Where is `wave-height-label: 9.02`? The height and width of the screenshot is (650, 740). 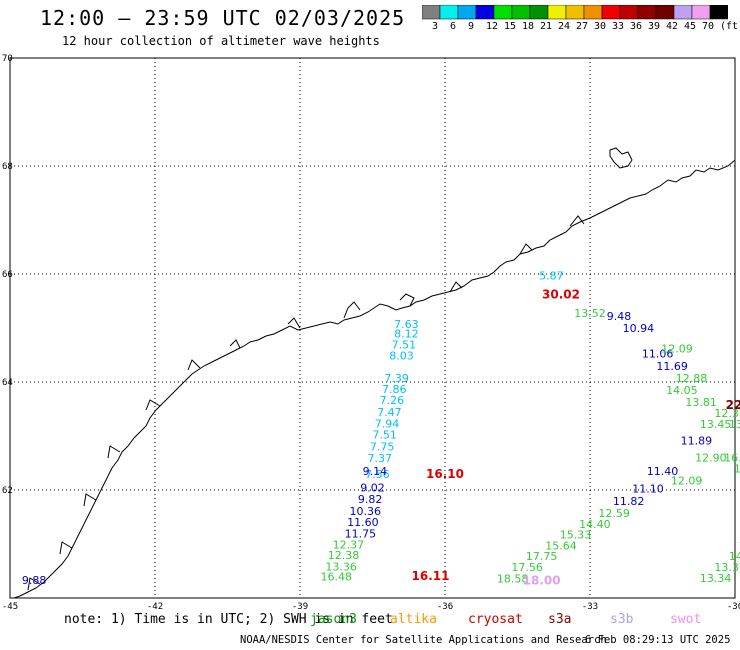 wave-height-label: 9.02 is located at coordinates (372, 488).